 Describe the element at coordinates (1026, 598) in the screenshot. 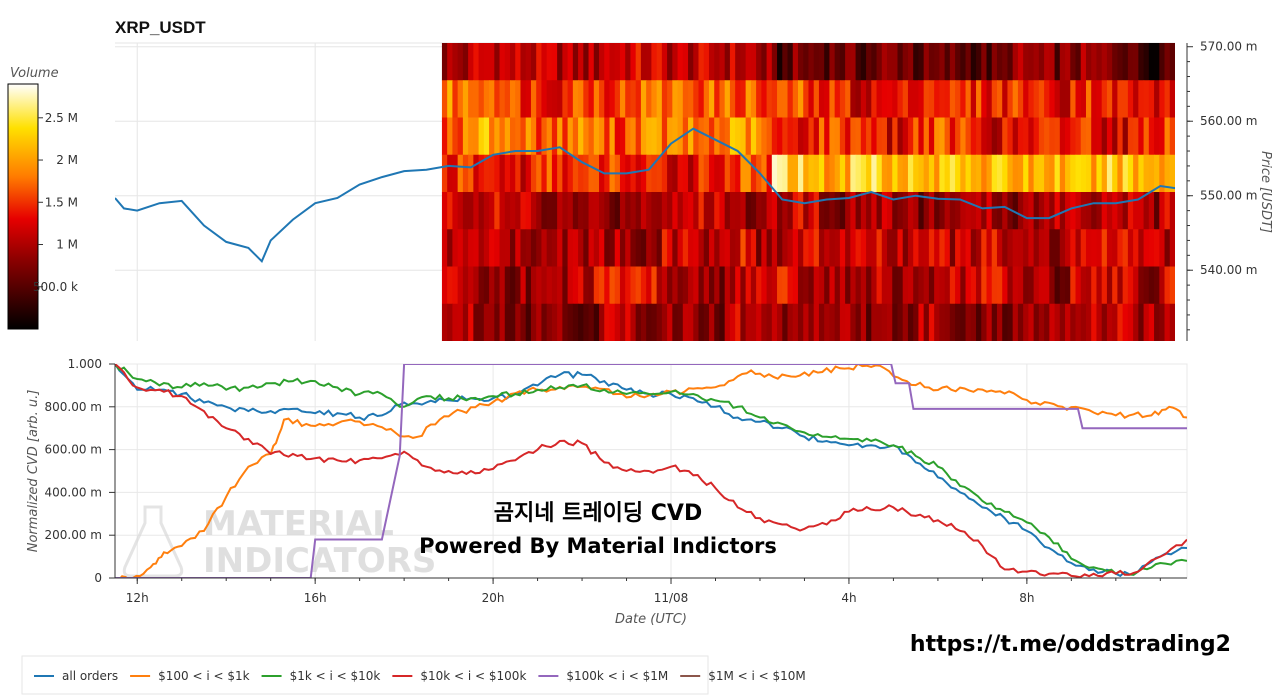

I see `date-tick-label: 8h` at that location.